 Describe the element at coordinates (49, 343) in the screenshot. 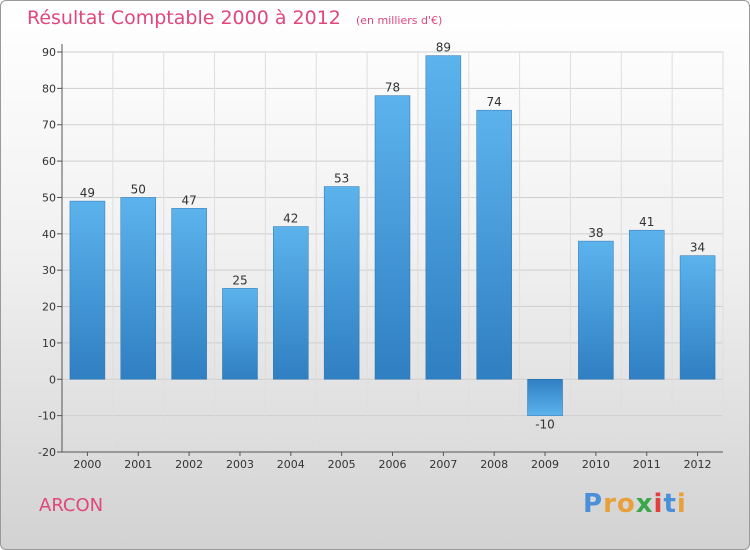

I see `y-tick-label: 10` at that location.